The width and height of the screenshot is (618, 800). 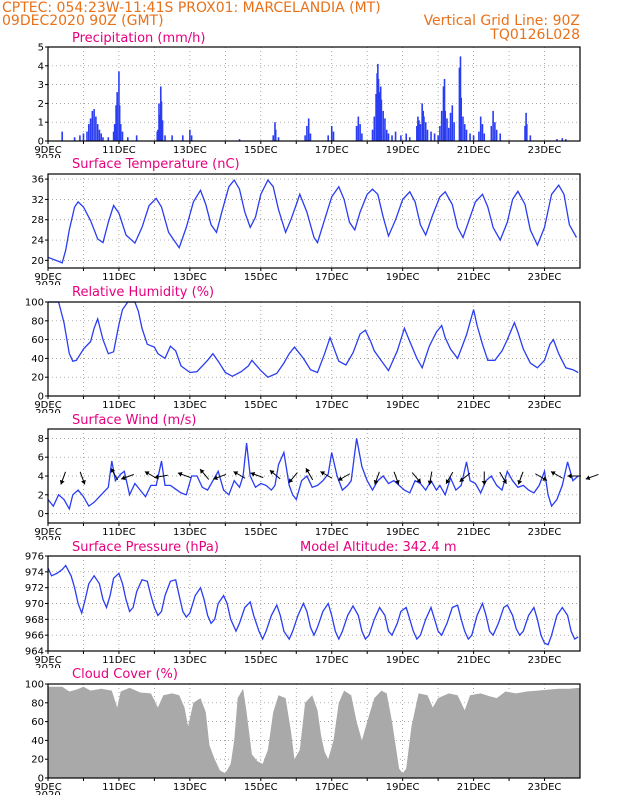 I want to click on wind-ytick-label: 6, so click(x=41, y=458).